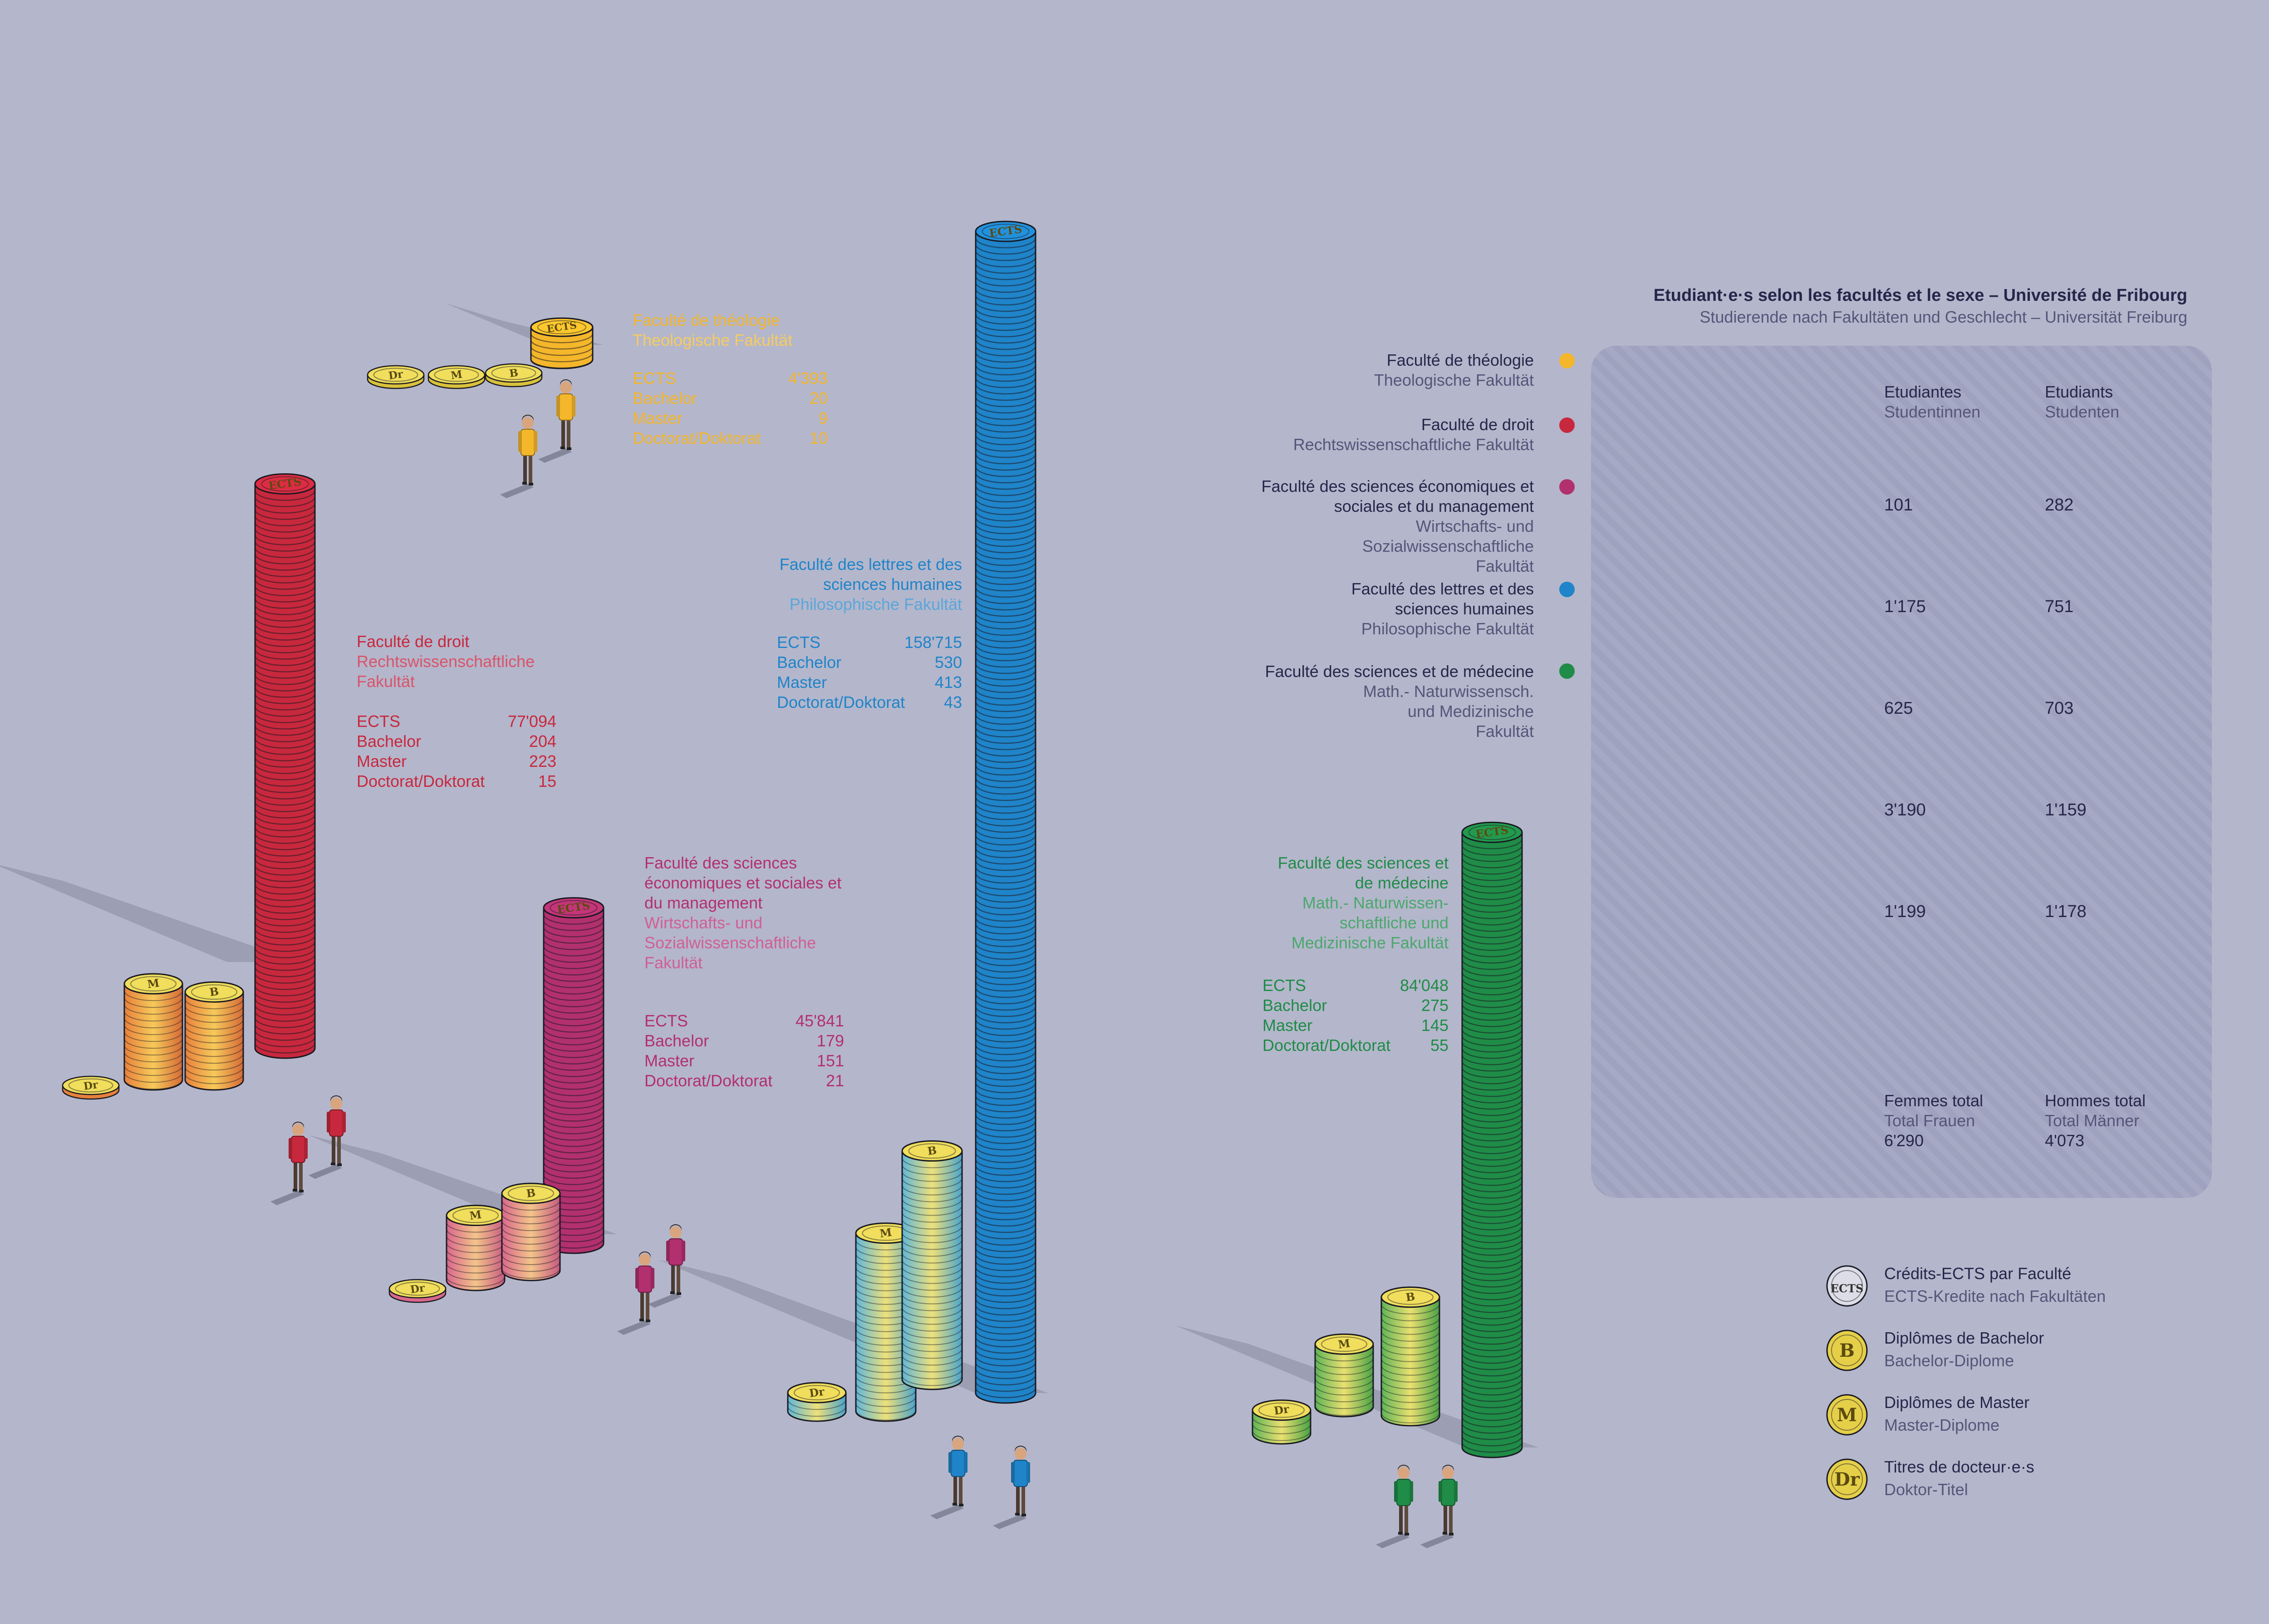 The image size is (2269, 1624). What do you see at coordinates (2059, 708) in the screenshot?
I see `men-economie: 703` at bounding box center [2059, 708].